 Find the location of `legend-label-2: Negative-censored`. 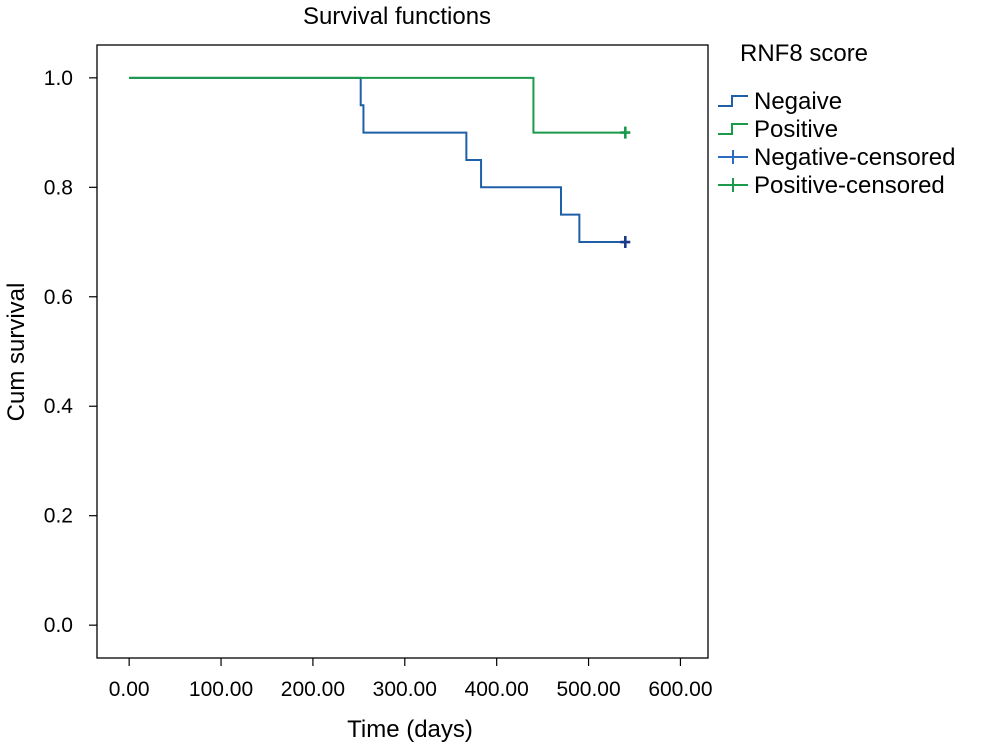

legend-label-2: Negative-censored is located at coordinates (854, 157).